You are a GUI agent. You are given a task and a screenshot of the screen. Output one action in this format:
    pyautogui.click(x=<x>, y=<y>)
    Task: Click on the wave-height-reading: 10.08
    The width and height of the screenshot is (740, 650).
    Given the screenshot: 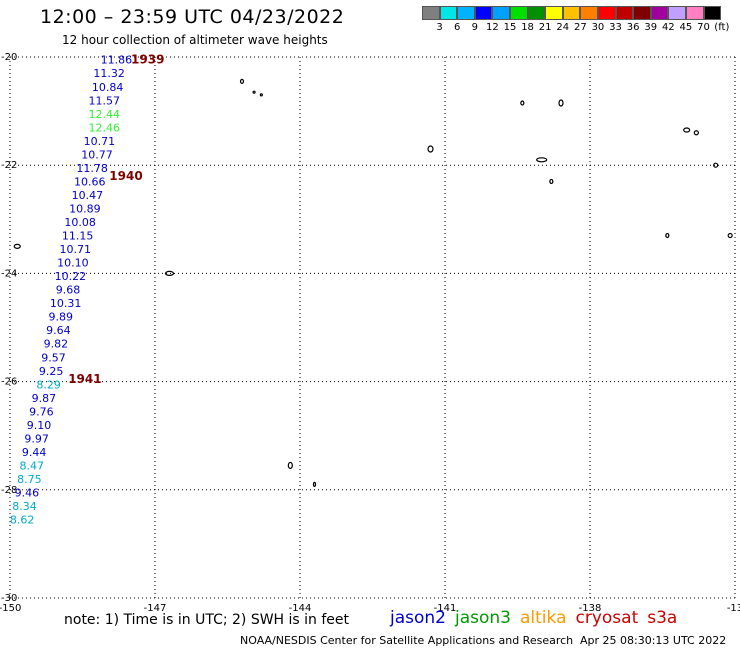 What is the action you would take?
    pyautogui.click(x=80, y=222)
    